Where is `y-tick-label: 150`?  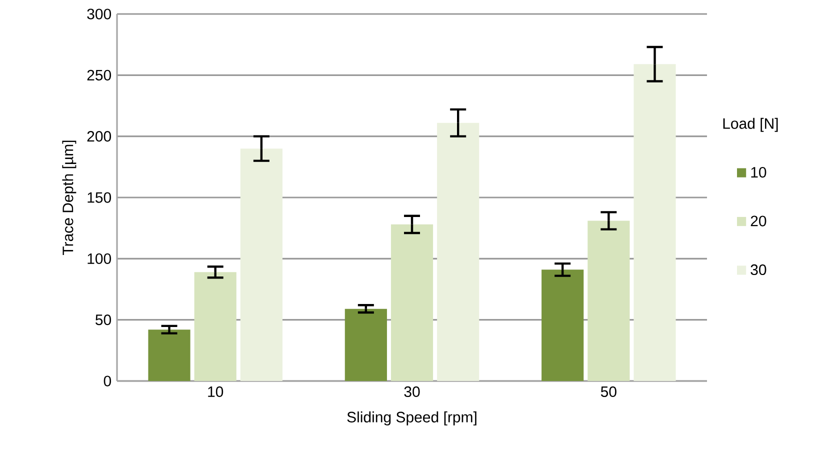
y-tick-label: 150 is located at coordinates (100, 197).